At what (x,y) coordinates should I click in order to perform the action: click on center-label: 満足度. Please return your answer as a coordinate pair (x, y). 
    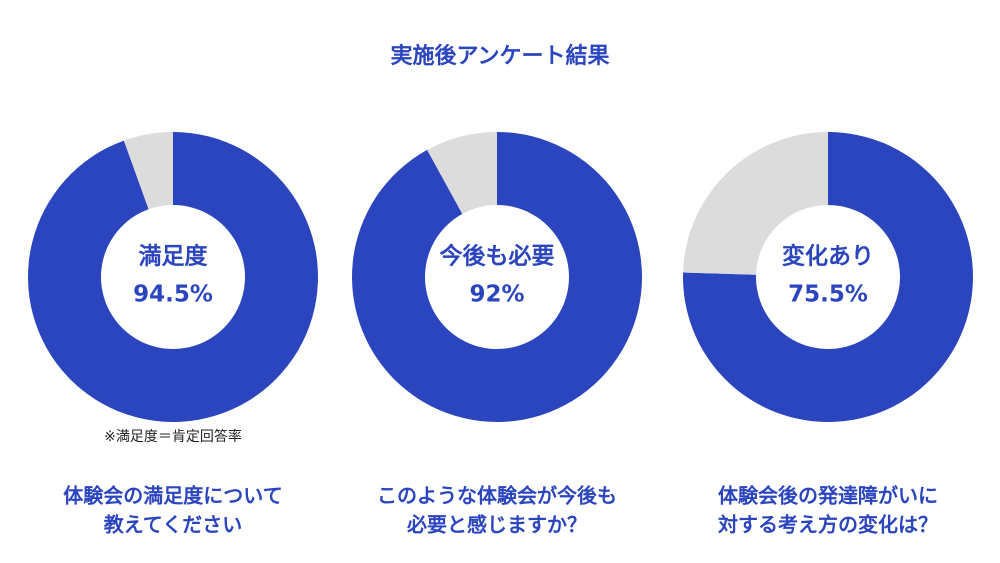
    Looking at the image, I should click on (174, 256).